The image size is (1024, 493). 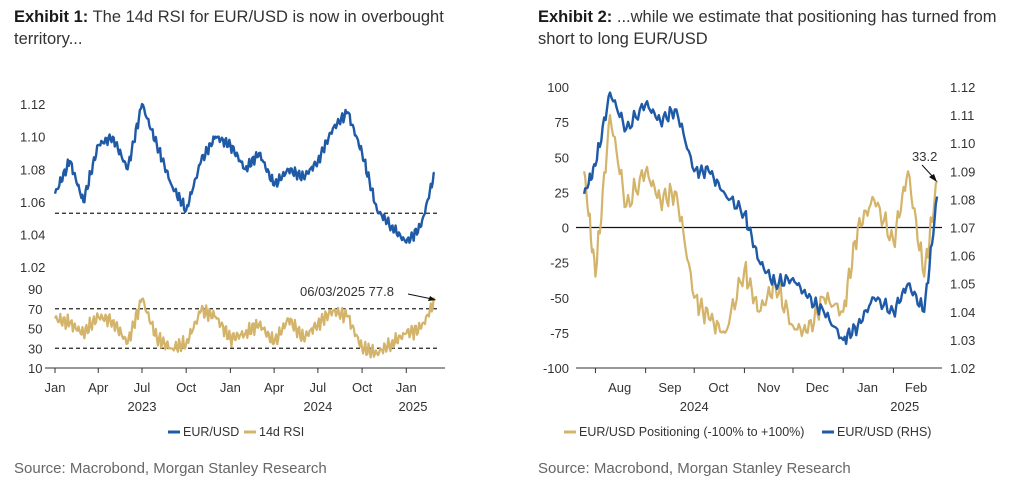 I want to click on y-right-tick-label: 1.10, so click(x=962, y=143).